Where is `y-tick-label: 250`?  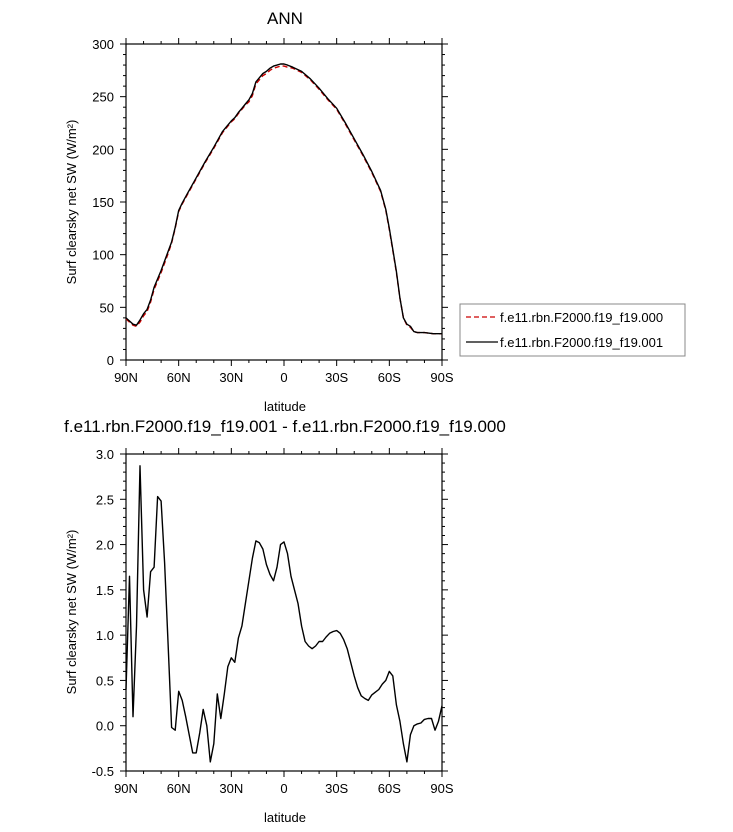
y-tick-label: 250 is located at coordinates (103, 97).